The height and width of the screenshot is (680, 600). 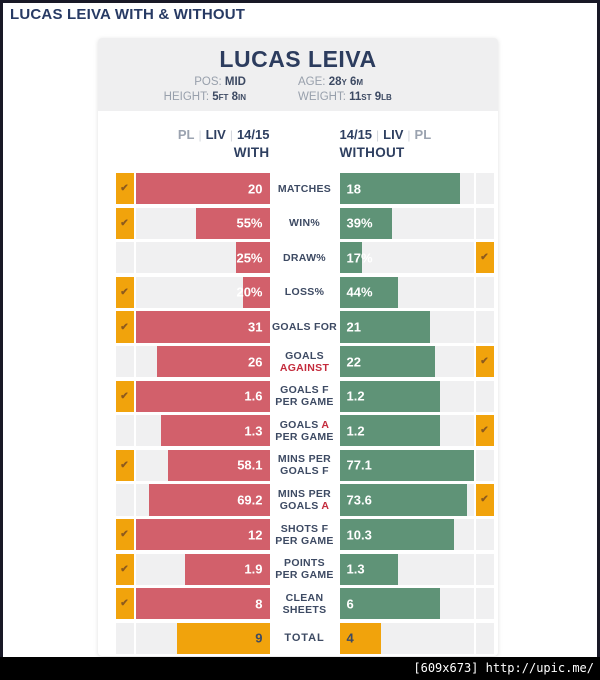 I want to click on with-bar-track: 31, so click(x=202, y=327).